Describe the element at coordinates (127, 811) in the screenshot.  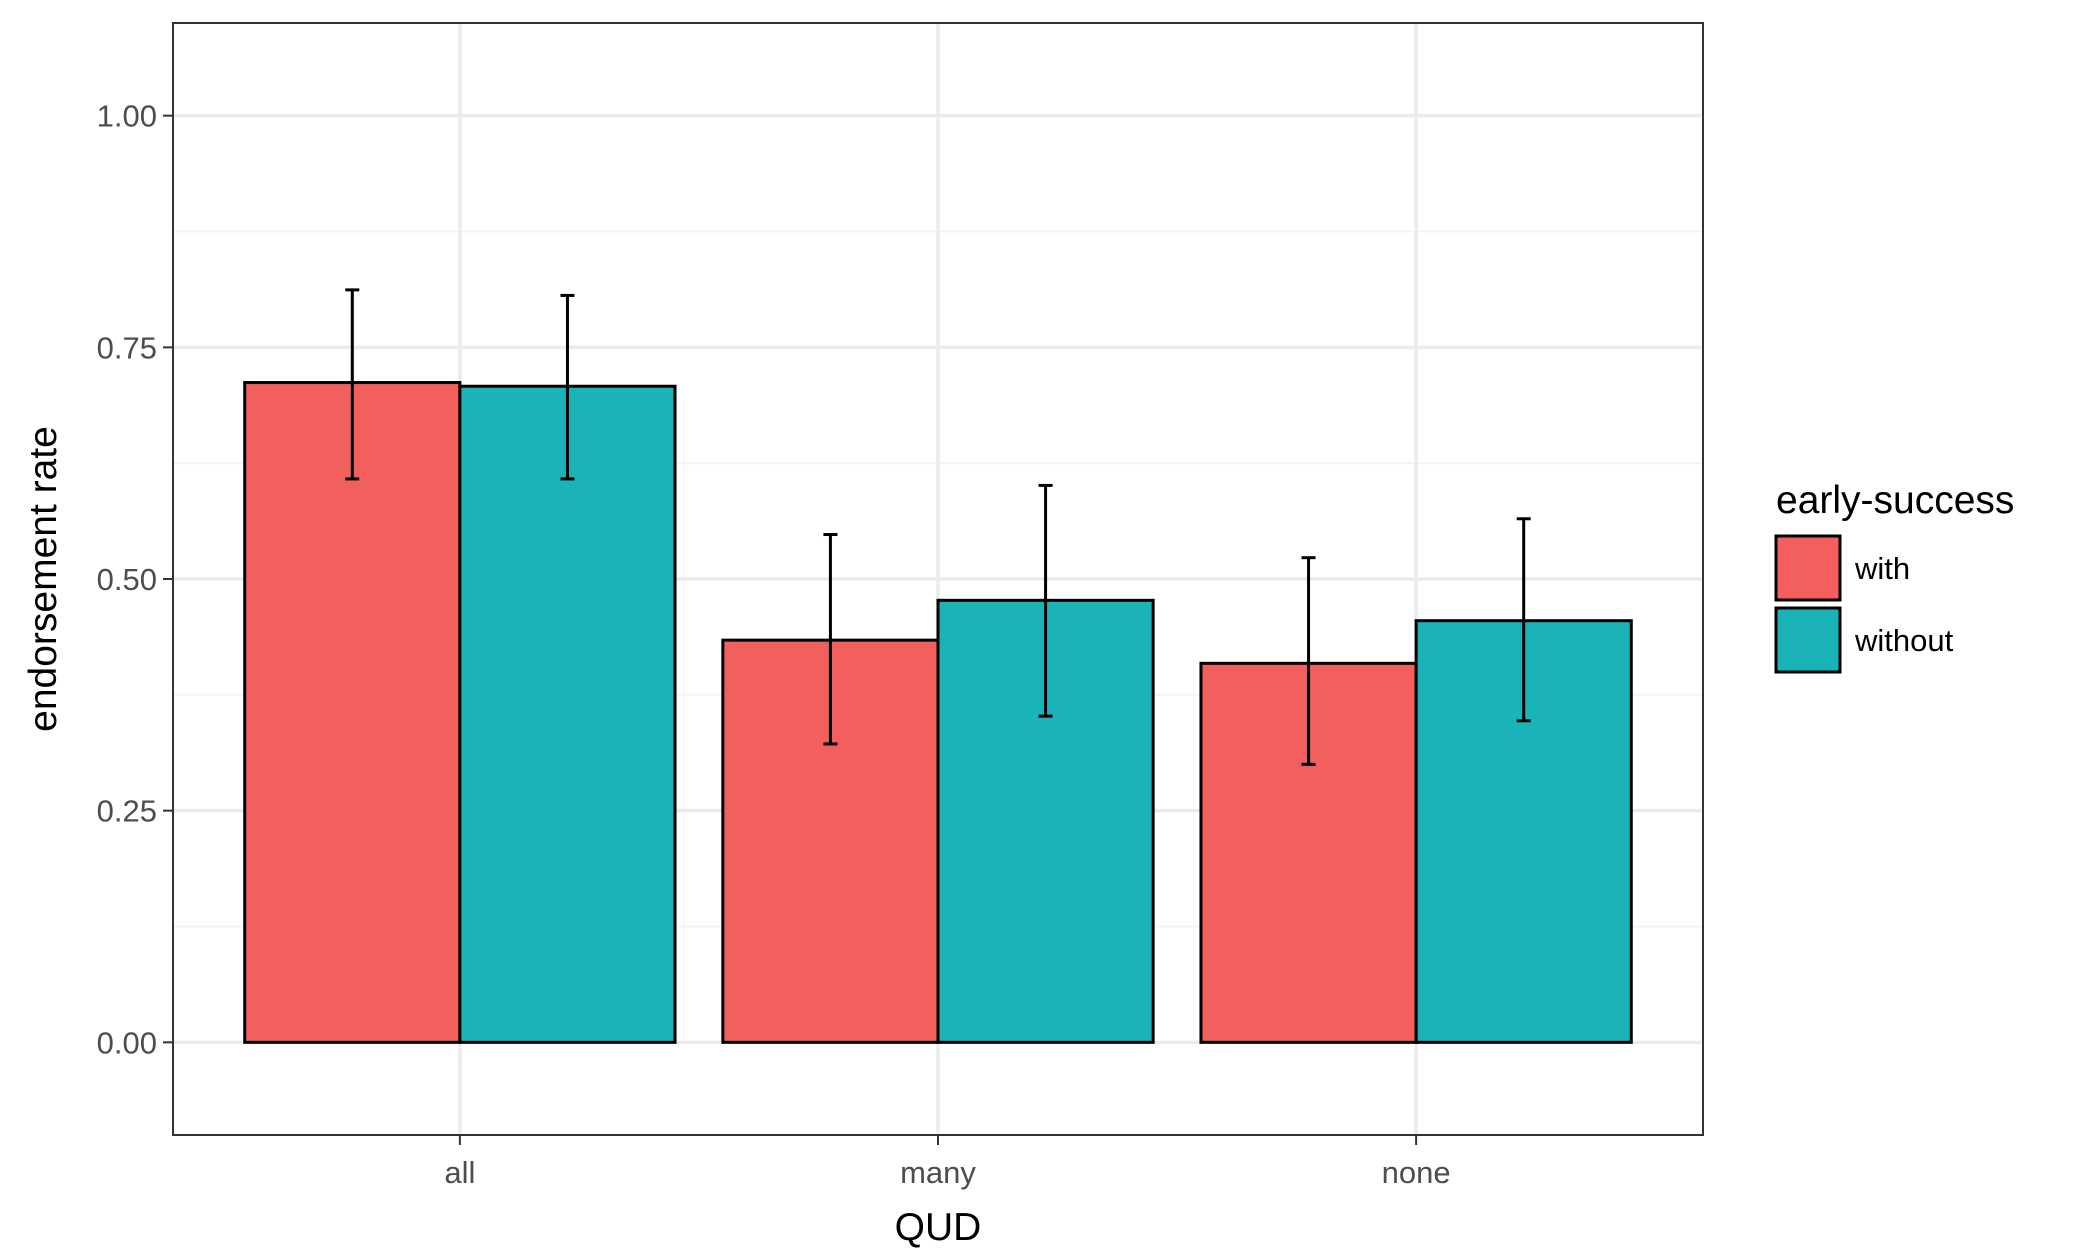
I see `y-tick-label: 0.25` at that location.